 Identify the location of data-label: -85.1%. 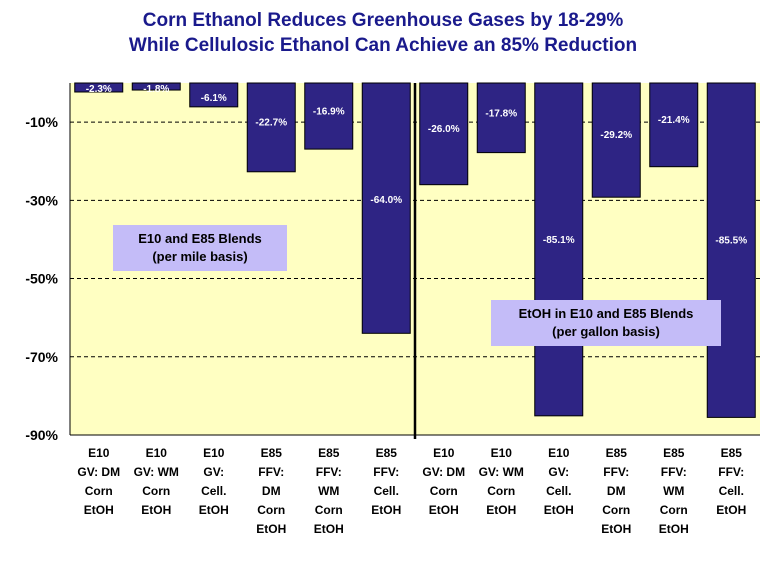
(559, 240).